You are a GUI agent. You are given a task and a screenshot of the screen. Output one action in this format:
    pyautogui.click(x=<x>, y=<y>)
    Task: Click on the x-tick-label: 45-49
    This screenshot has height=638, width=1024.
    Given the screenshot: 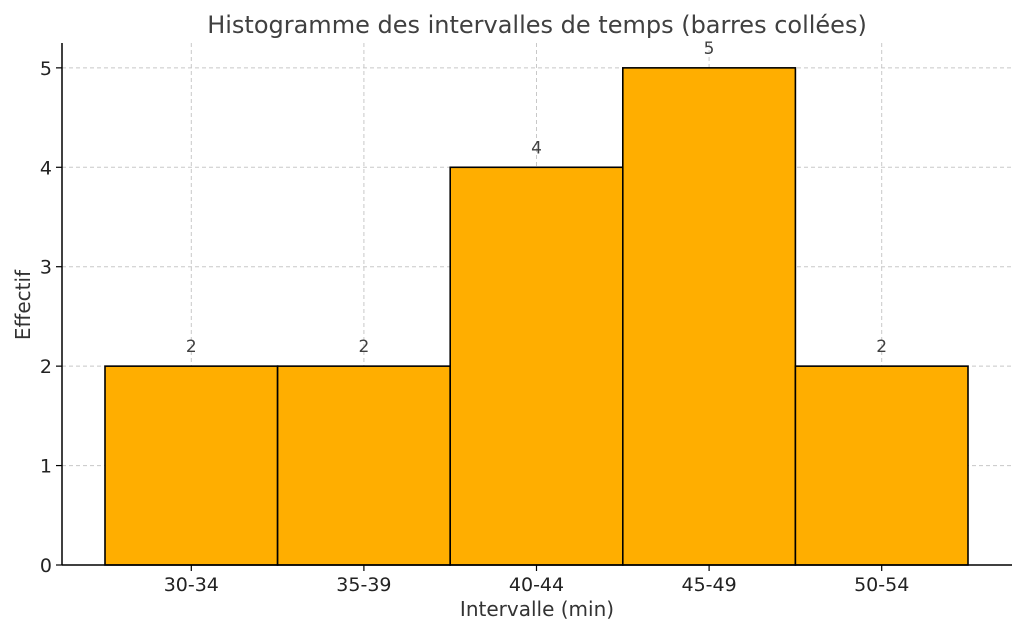 What is the action you would take?
    pyautogui.click(x=708, y=585)
    